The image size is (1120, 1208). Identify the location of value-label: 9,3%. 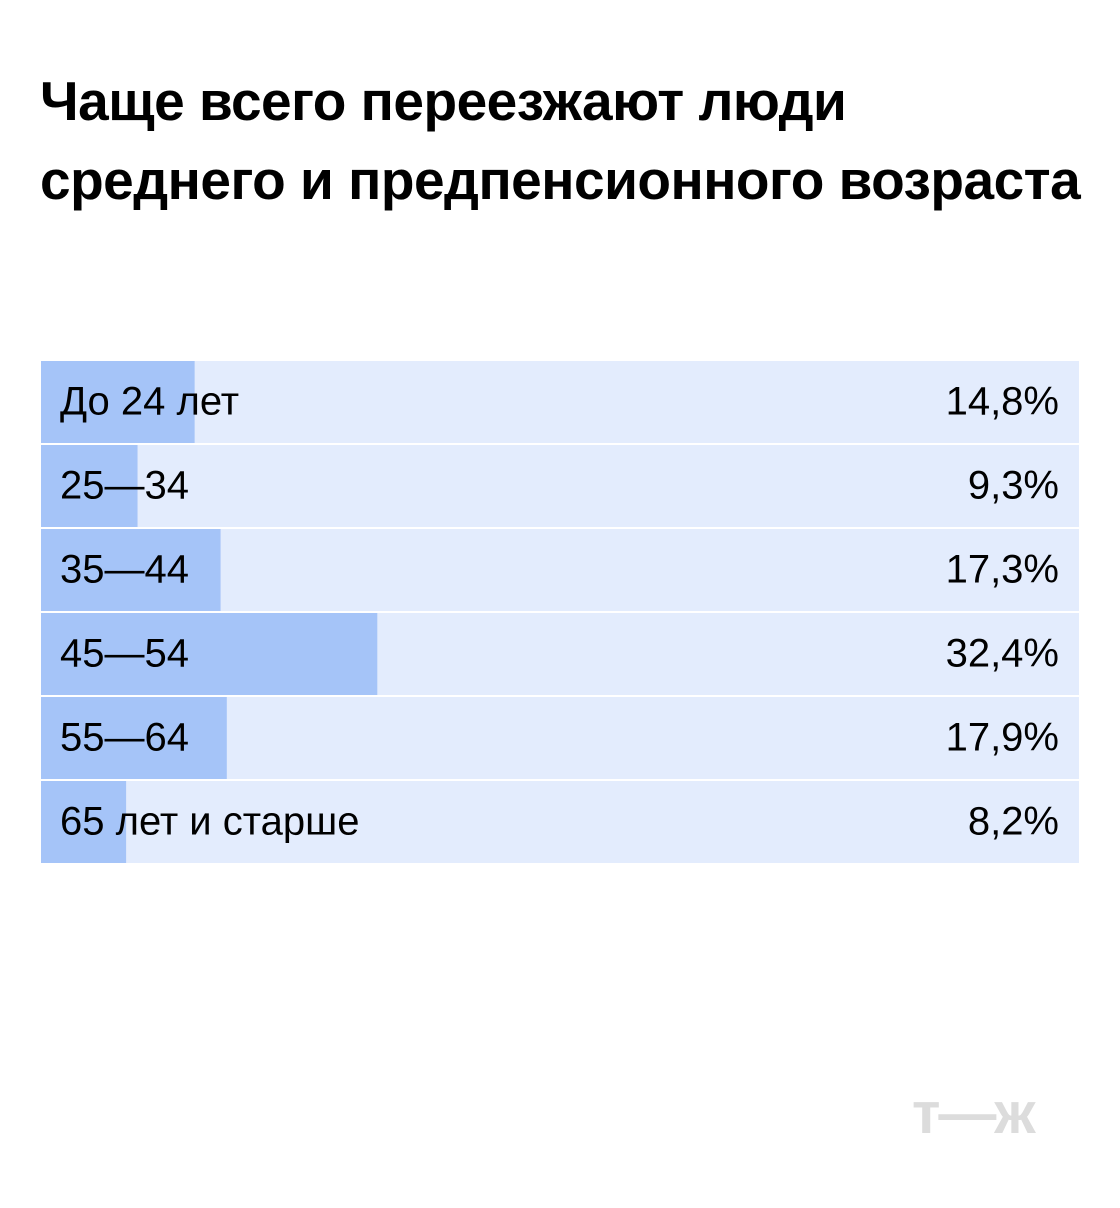
(1013, 486).